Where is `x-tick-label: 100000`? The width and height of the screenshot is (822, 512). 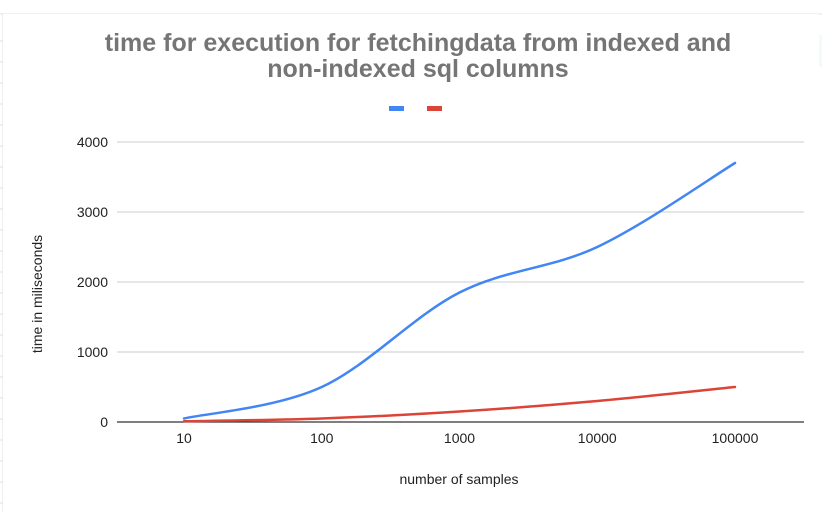
x-tick-label: 100000 is located at coordinates (735, 438).